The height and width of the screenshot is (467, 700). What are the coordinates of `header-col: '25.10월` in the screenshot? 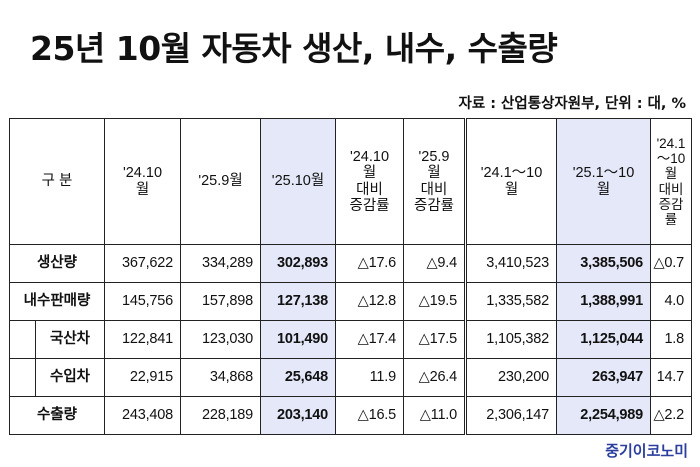 It's located at (298, 181).